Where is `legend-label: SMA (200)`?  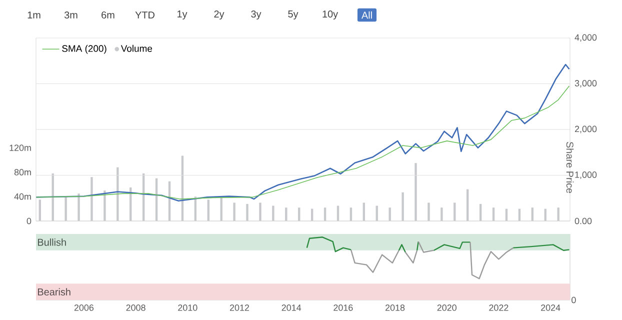 legend-label: SMA (200) is located at coordinates (84, 49).